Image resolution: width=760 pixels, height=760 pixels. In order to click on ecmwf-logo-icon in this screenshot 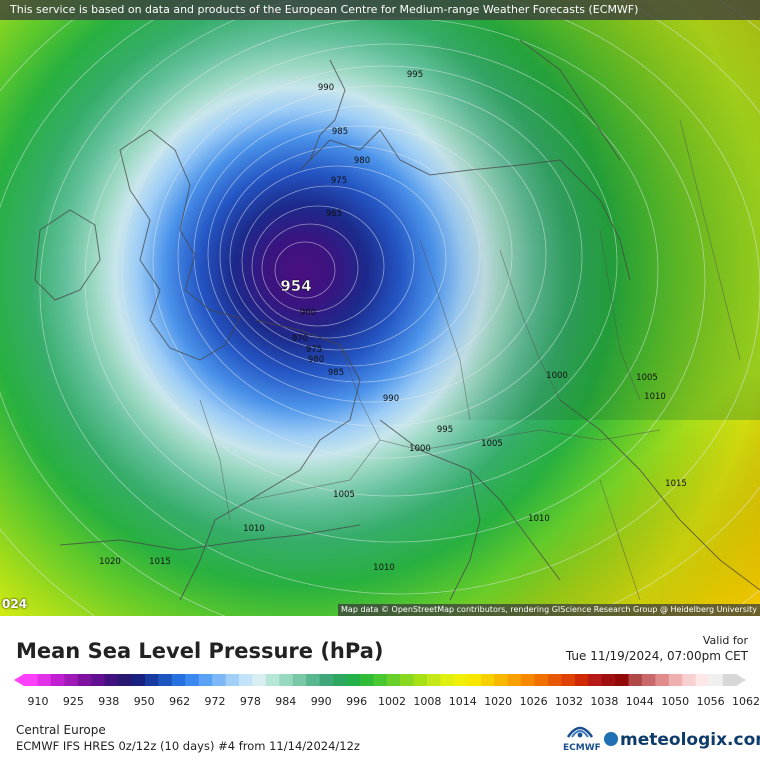, I will do `click(580, 732)`.